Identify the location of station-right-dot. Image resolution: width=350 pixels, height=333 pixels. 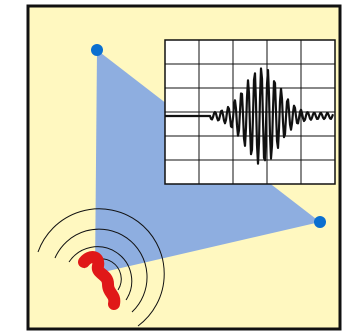
(320, 222).